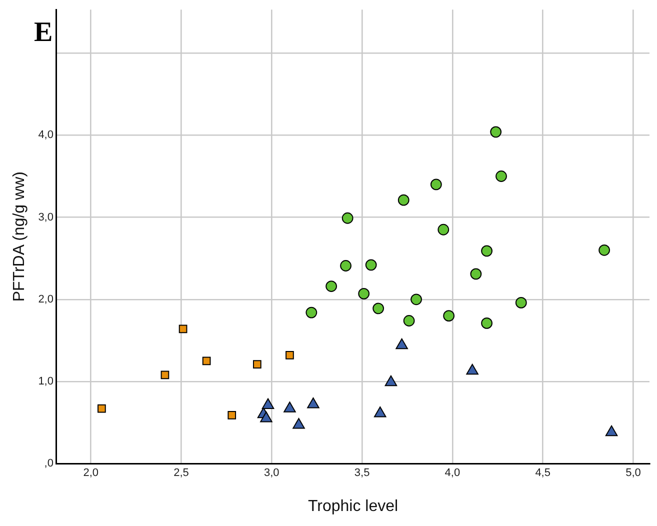 The width and height of the screenshot is (657, 526). I want to click on y-tick-label: 2,0, so click(46, 299).